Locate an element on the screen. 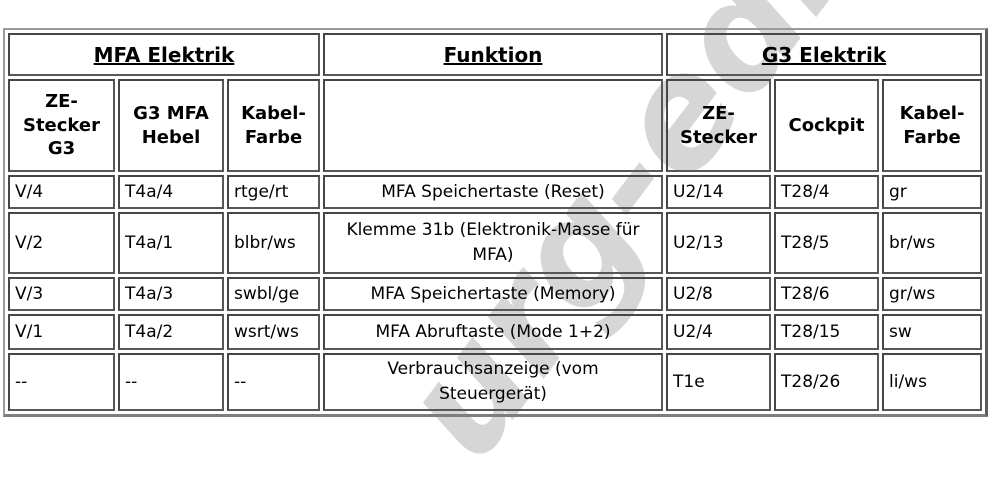 The width and height of the screenshot is (991, 490). cell-cockpit: T28/15 is located at coordinates (826, 332).